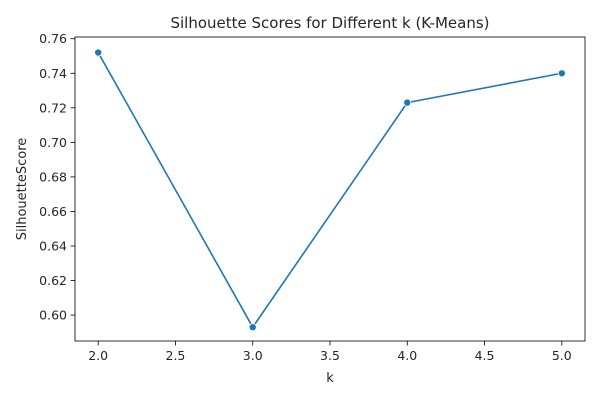 This screenshot has height=404, width=600. I want to click on x-tick-label: 3.0, so click(253, 355).